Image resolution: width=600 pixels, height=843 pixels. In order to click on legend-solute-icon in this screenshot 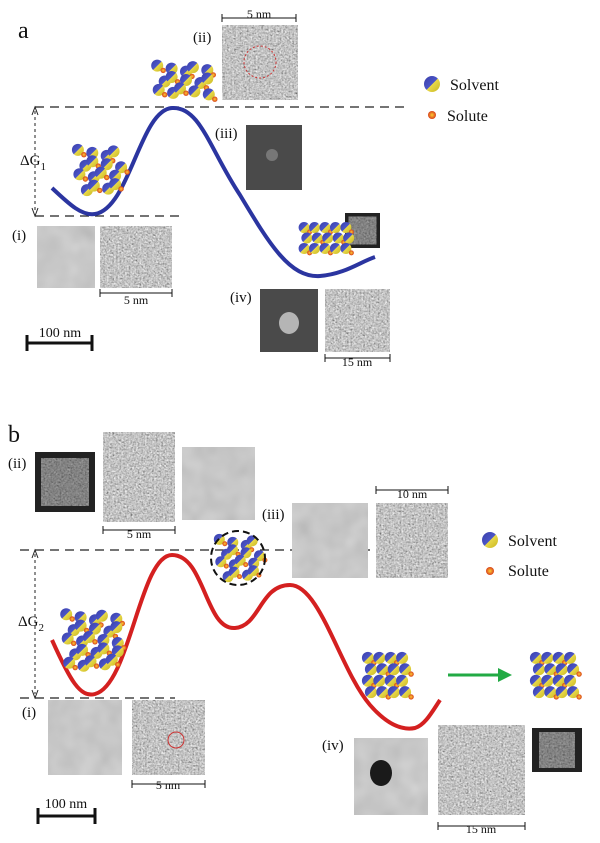, I will do `click(432, 115)`.